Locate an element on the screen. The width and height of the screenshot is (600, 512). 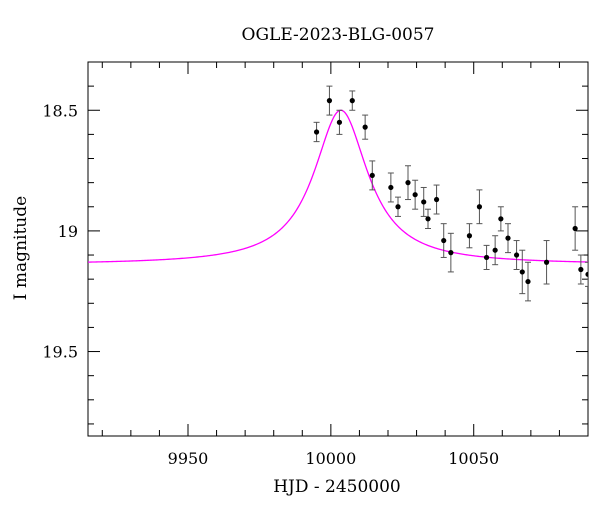
x-tick-label: 10000 is located at coordinates (330, 458).